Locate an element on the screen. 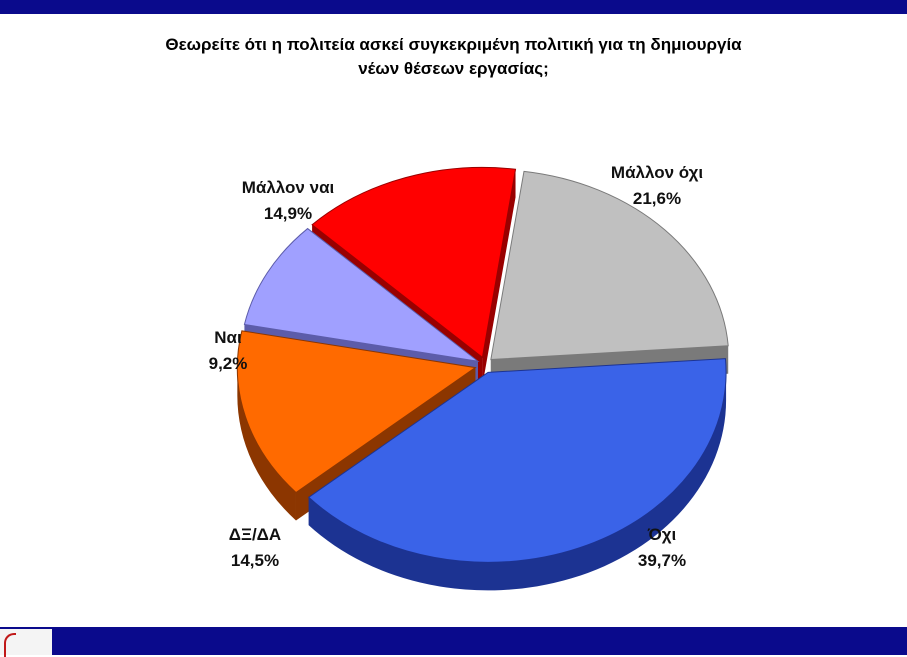 Image resolution: width=907 pixels, height=657 pixels. slice-label-1: Όχι is located at coordinates (662, 534).